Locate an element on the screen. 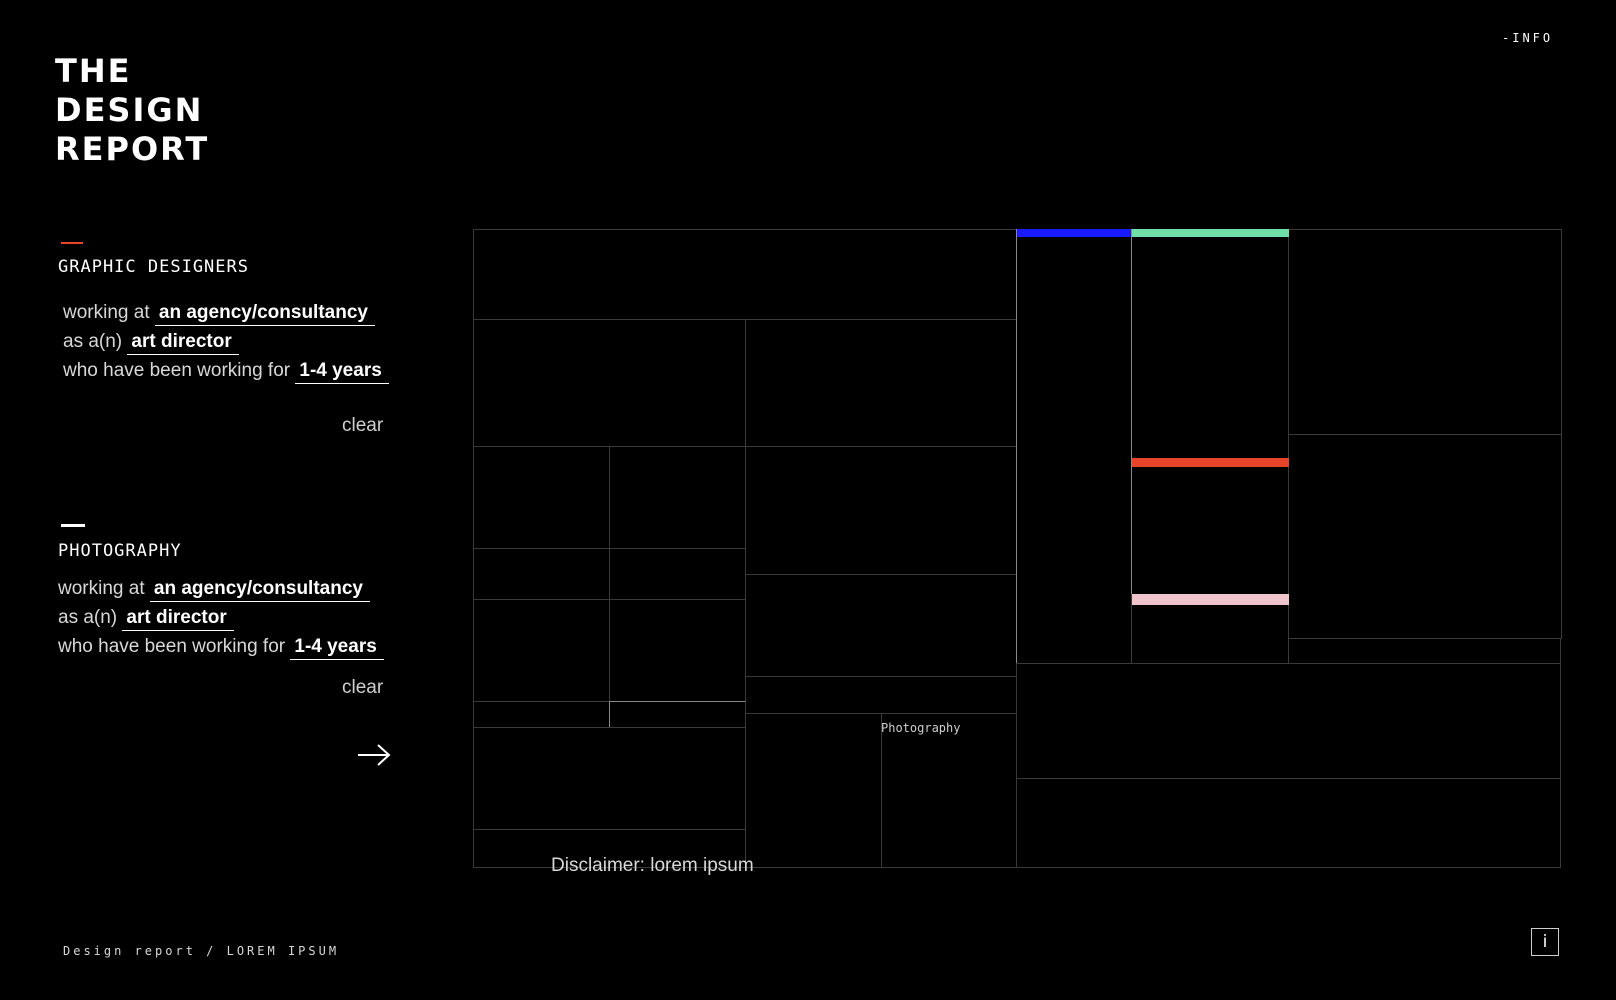  title-line-2: DESIGN is located at coordinates (129, 110).